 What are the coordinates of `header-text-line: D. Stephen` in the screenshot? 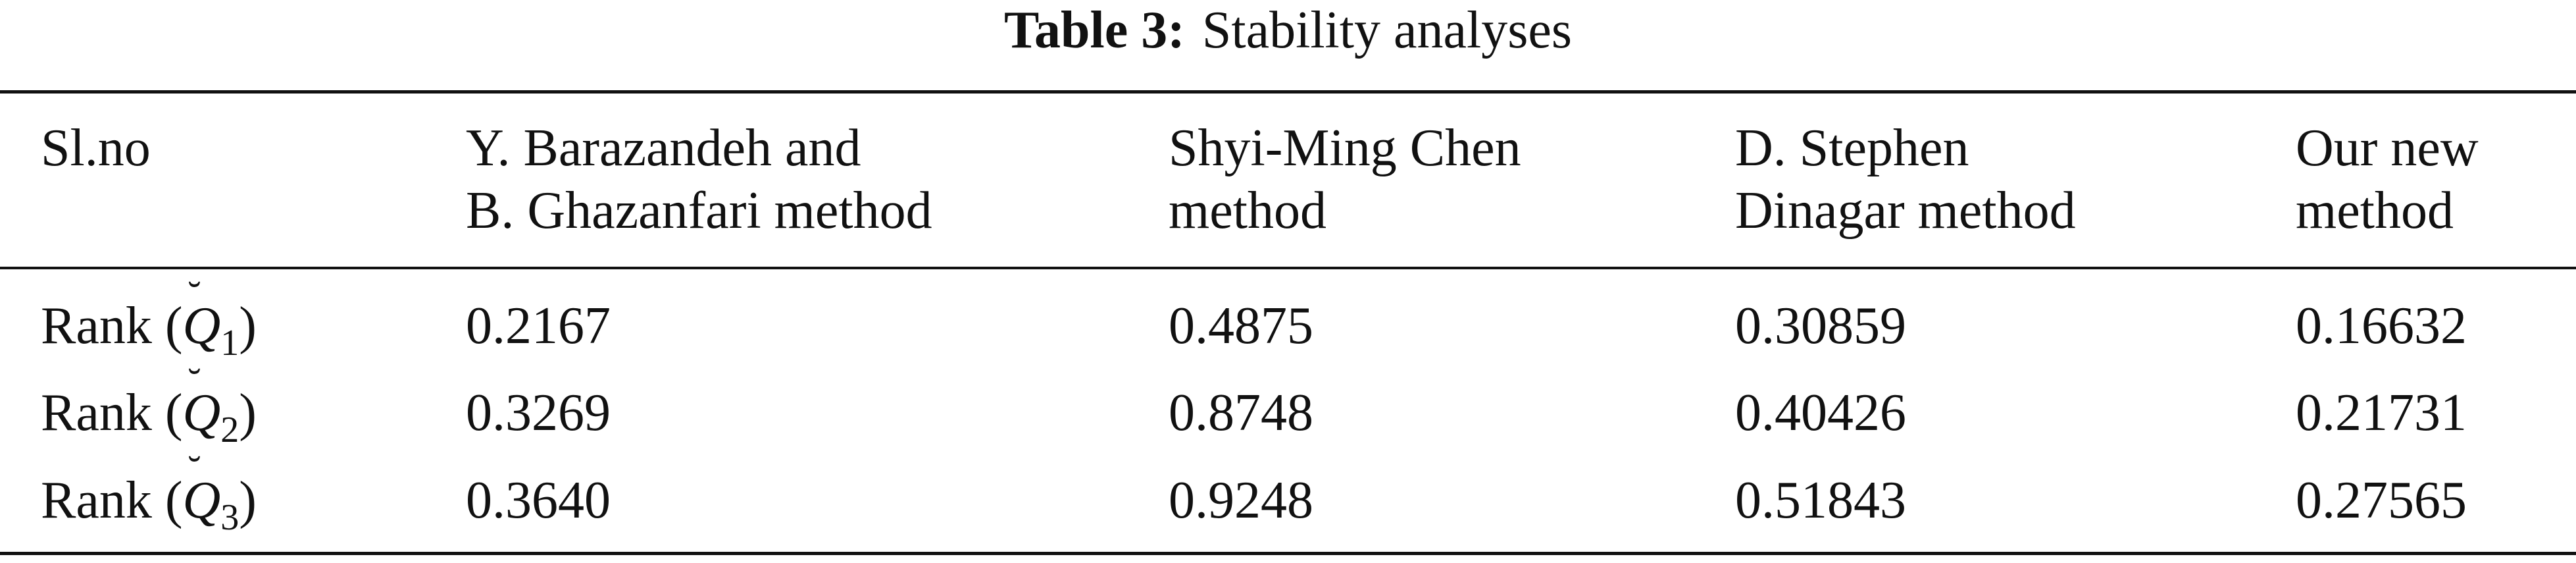 It's located at (1852, 148).